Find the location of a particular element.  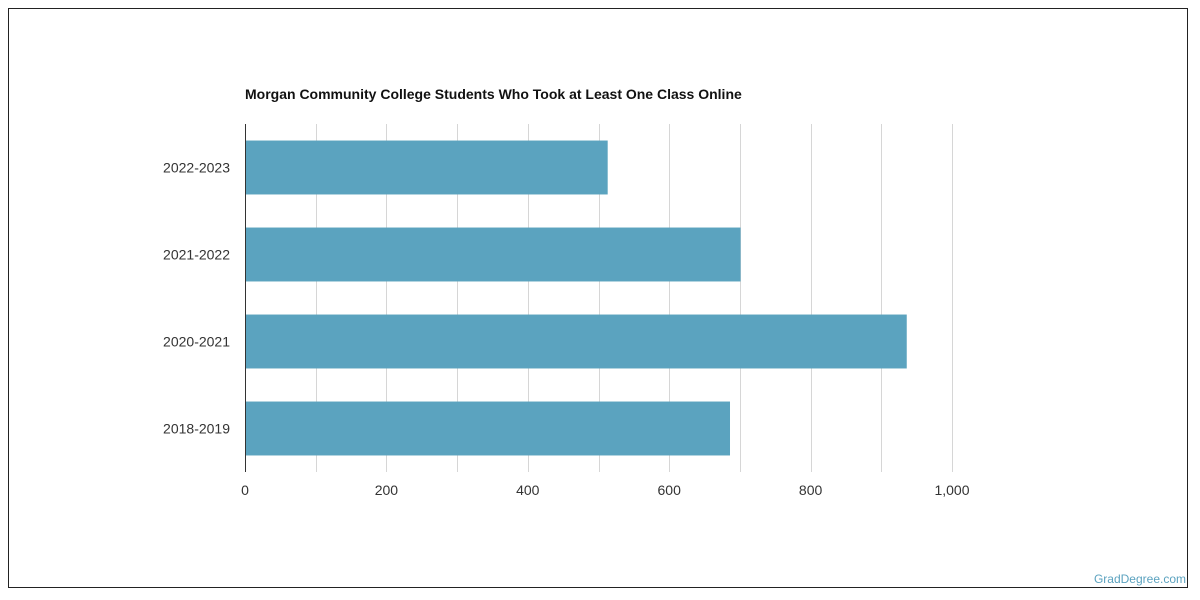

x-tick-label: 0 is located at coordinates (245, 490).